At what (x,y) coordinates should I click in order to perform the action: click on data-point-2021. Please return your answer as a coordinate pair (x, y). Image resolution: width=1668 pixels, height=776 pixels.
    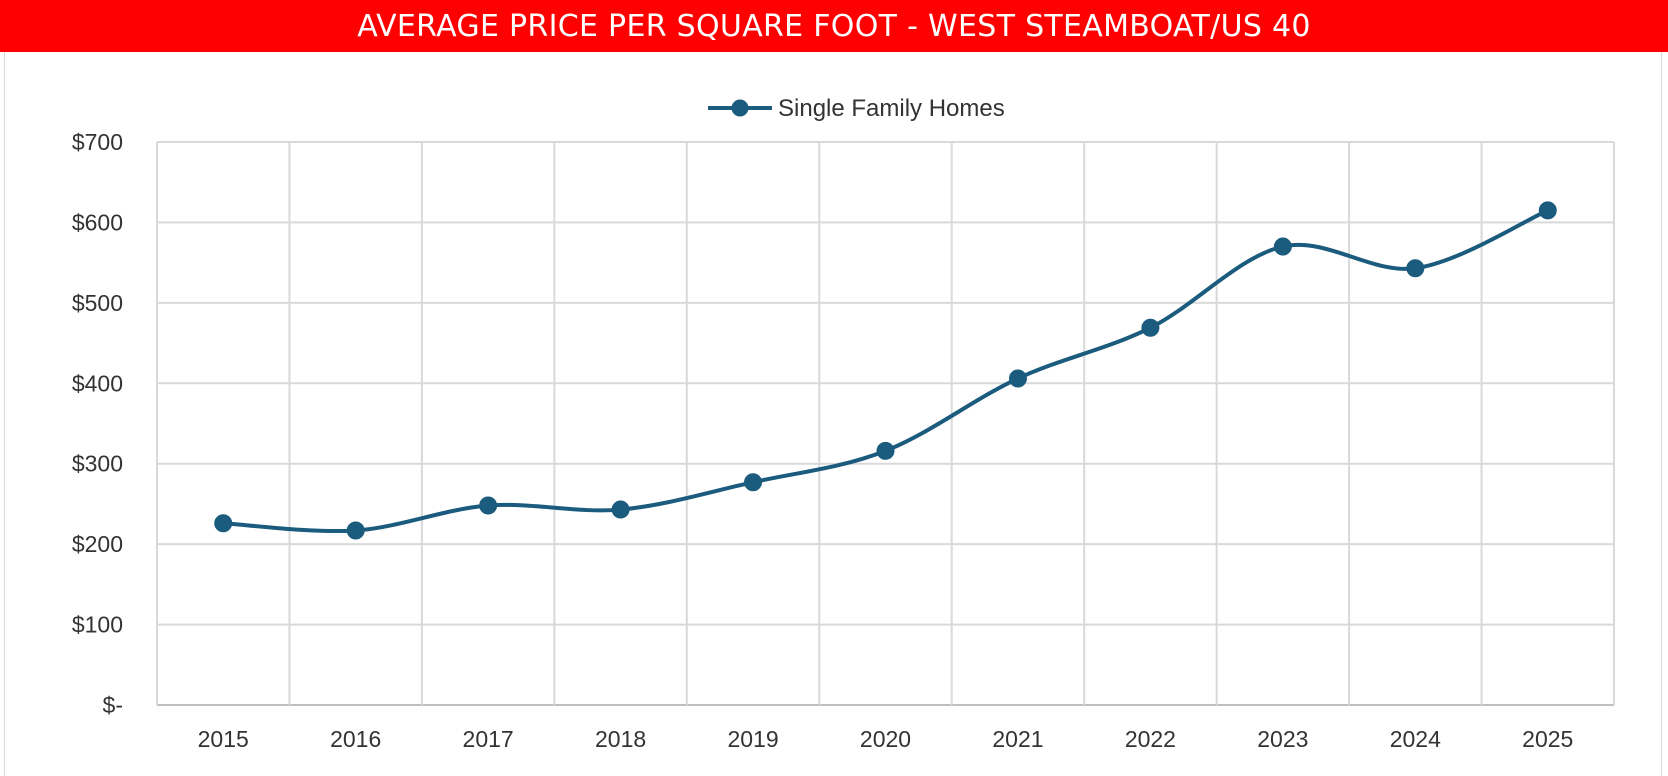
    Looking at the image, I should click on (1017, 378).